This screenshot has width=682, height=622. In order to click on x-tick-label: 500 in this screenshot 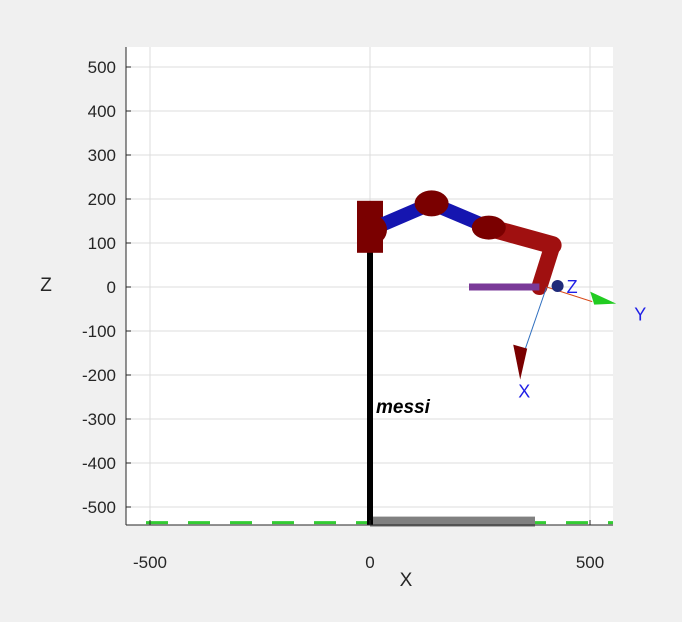, I will do `click(590, 562)`.